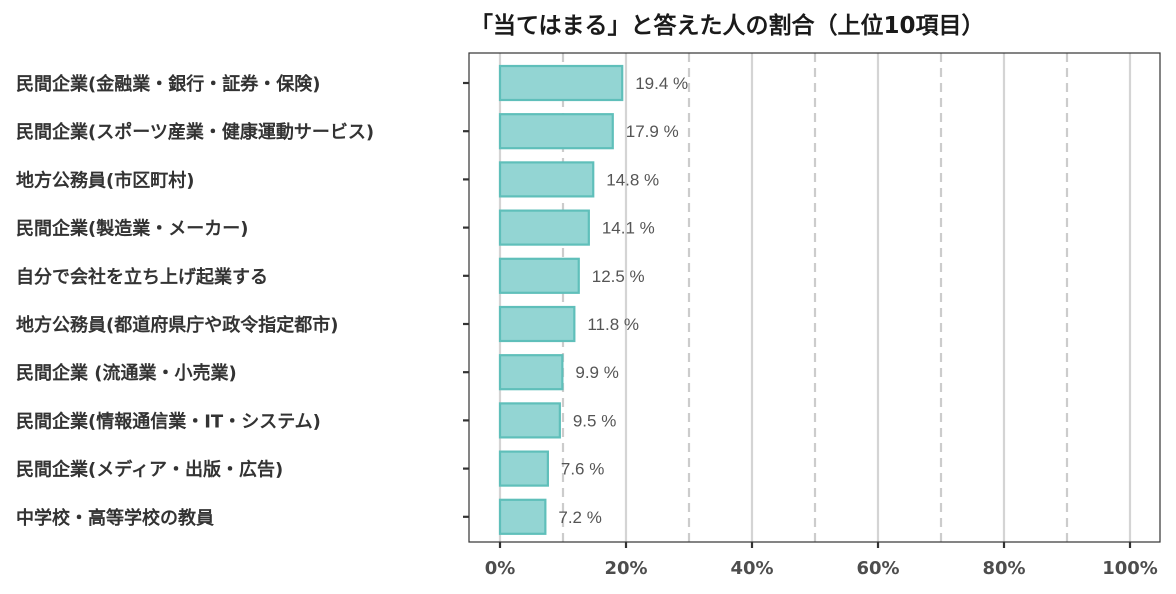 The image size is (1176, 594). Describe the element at coordinates (652, 131) in the screenshot. I see `data-label-1: 17.9 %` at that location.